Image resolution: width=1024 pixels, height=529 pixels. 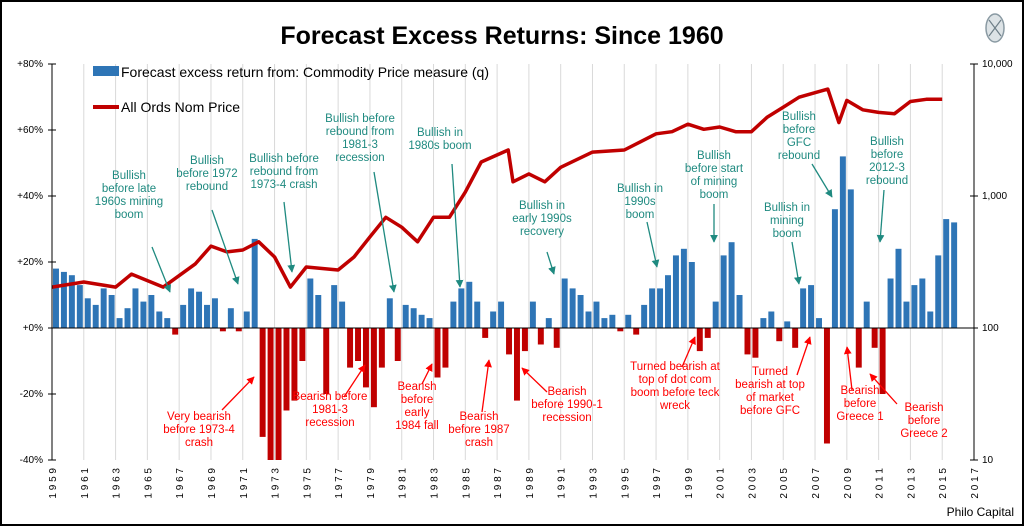 What do you see at coordinates (848, 483) in the screenshot?
I see `x-tick-label: 2 0 0 9` at bounding box center [848, 483].